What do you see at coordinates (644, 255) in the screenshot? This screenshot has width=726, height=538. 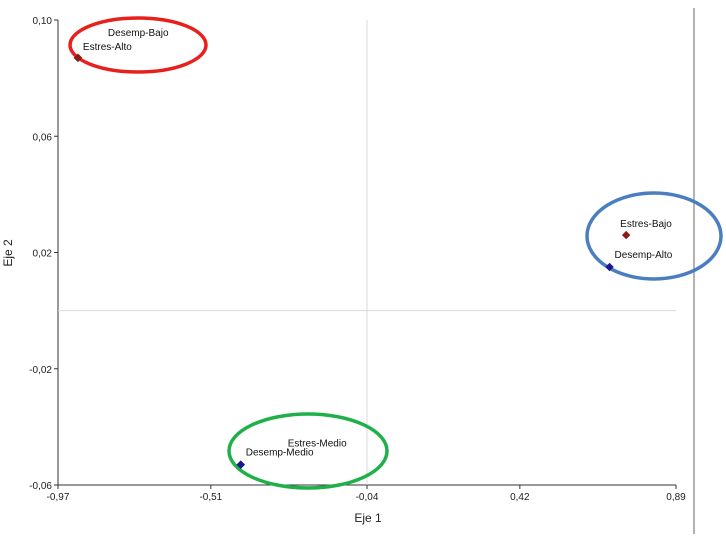 I see `point-label: Desemp-Alto` at bounding box center [644, 255].